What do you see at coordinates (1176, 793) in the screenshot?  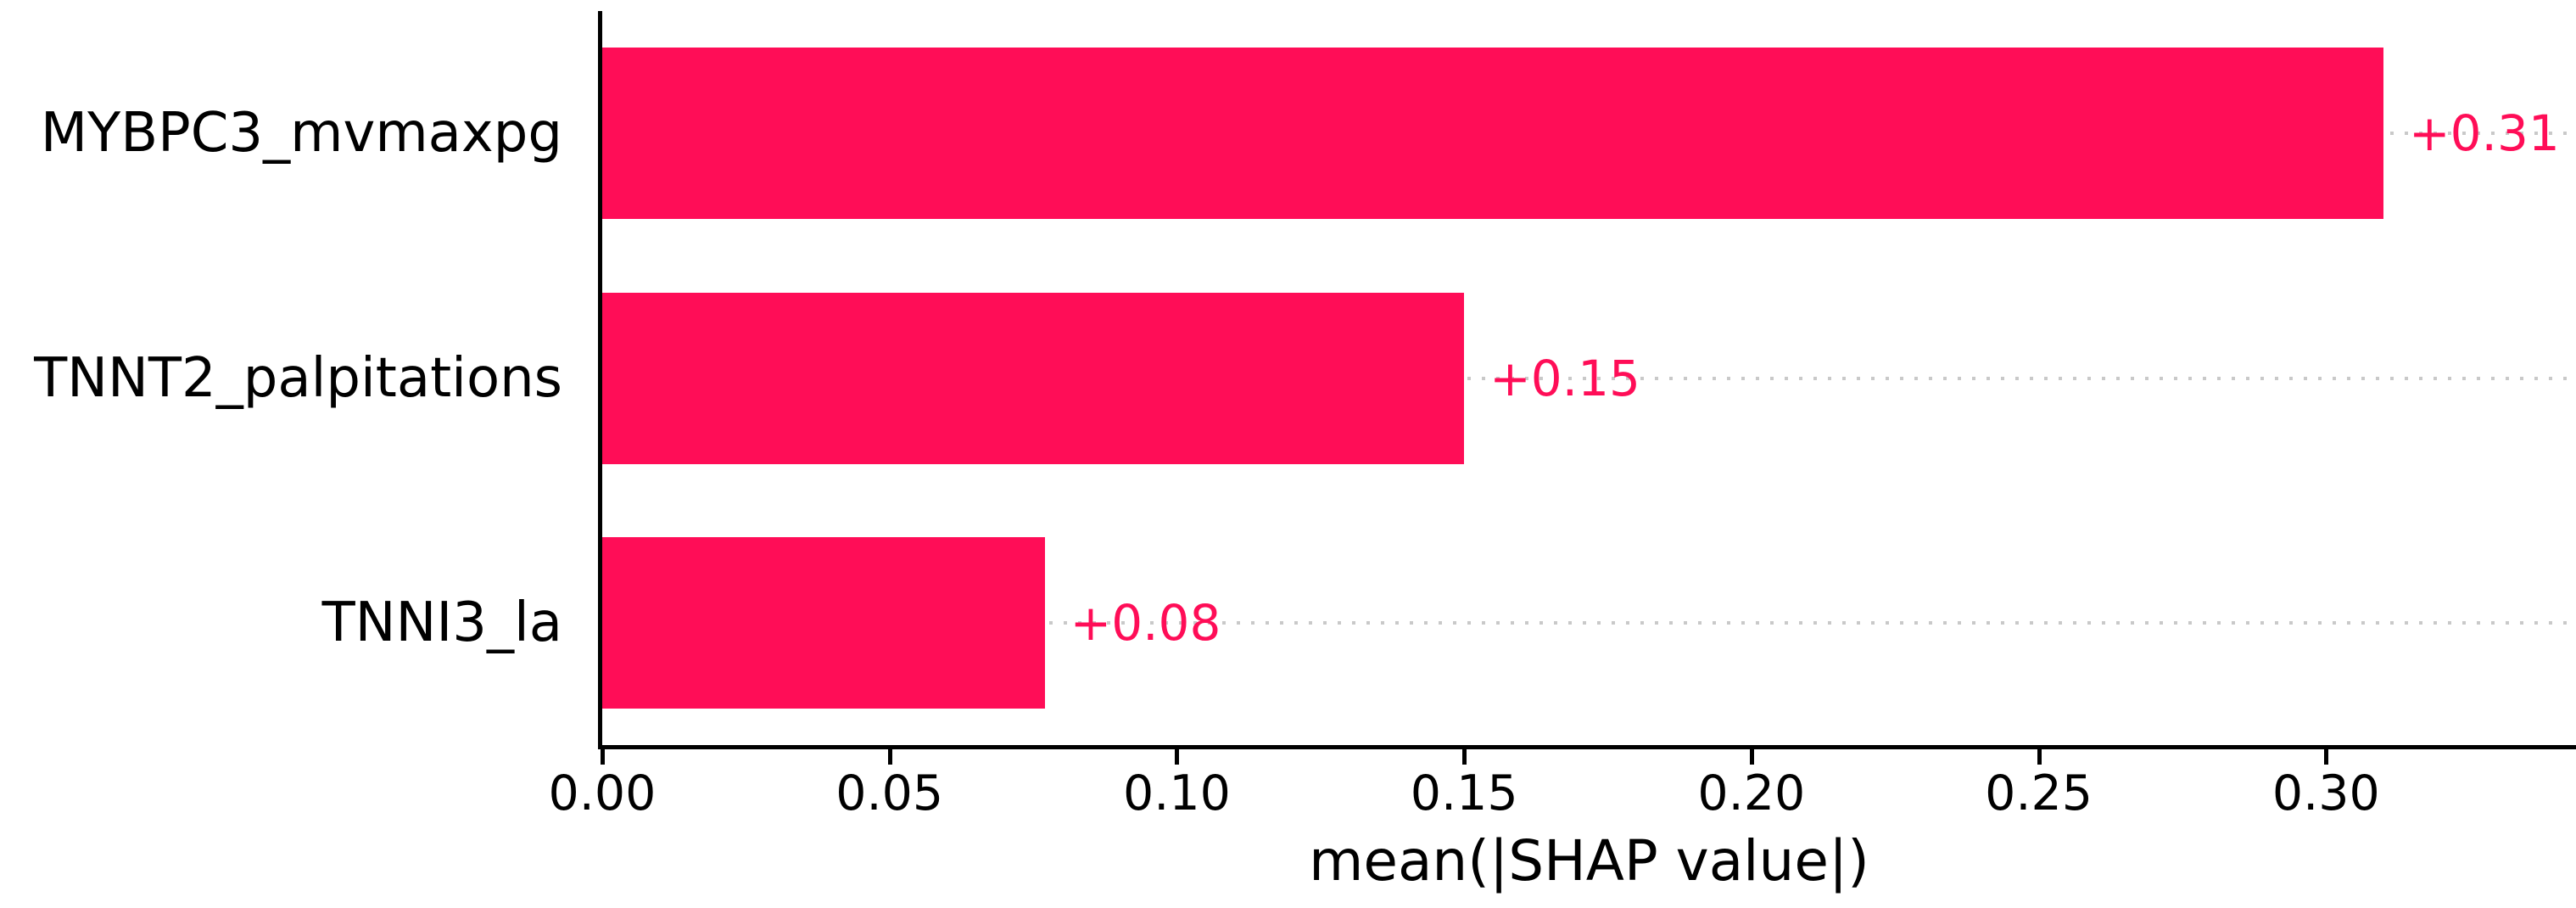 I see `x-tick-label: 0.10` at bounding box center [1176, 793].